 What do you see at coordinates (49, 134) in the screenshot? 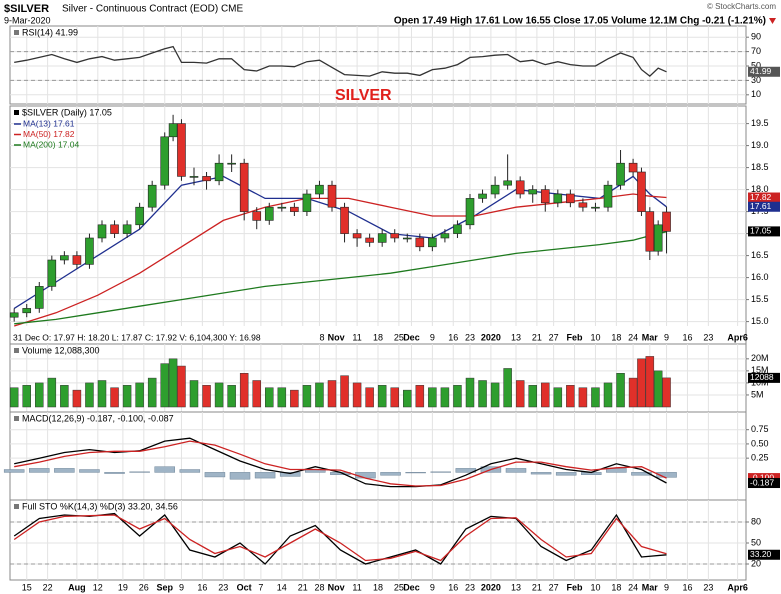
I see `legend-entry: MA(50) 17.82` at bounding box center [49, 134].